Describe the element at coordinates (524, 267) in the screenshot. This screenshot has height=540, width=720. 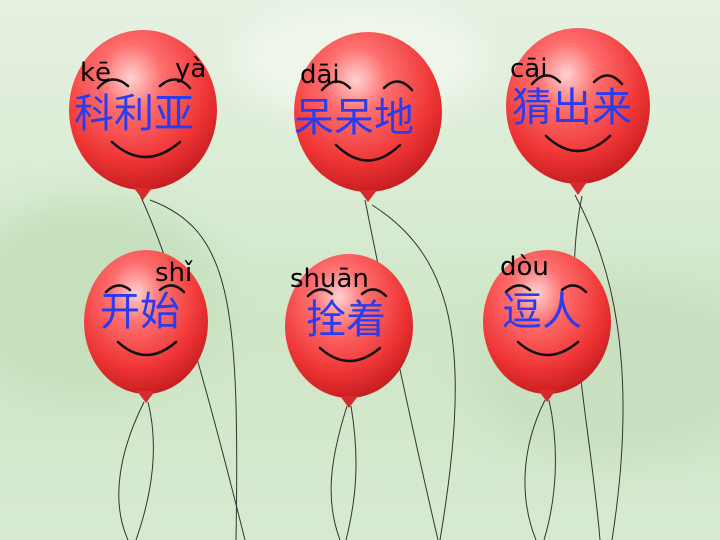
I see `pinyin-dou: dòu` at that location.